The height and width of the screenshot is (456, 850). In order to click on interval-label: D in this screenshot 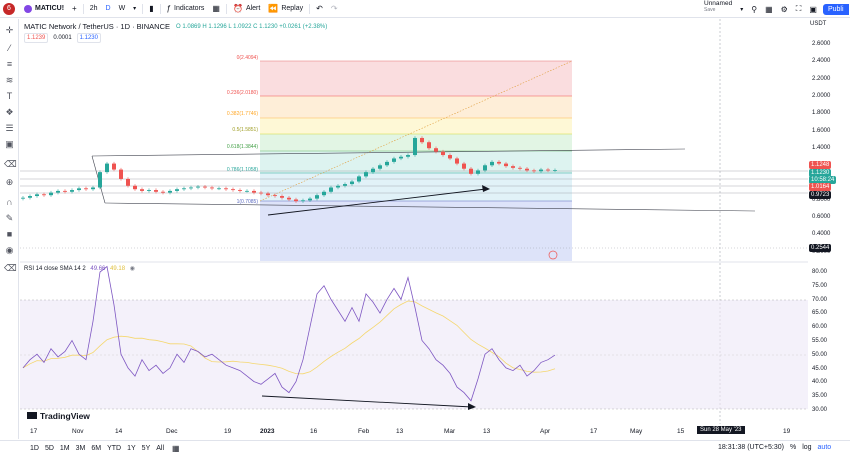, I will do `click(108, 8)`.